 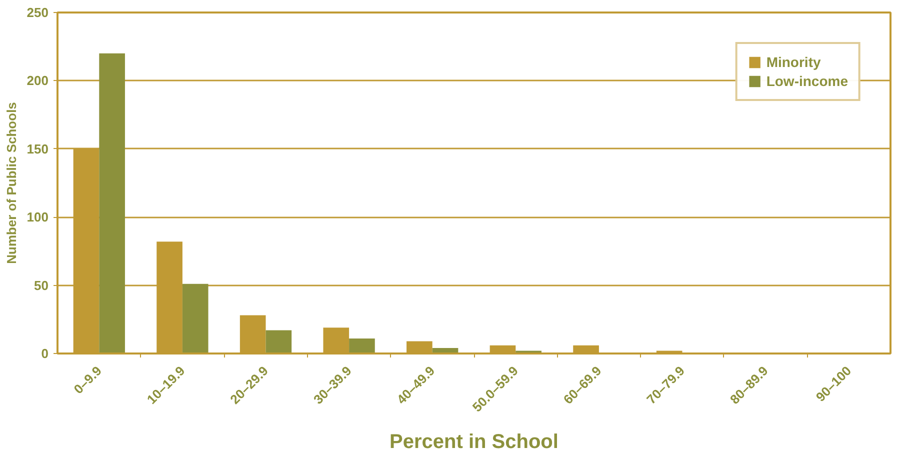 What do you see at coordinates (45, 353) in the screenshot?
I see `y-tick-label: 0` at bounding box center [45, 353].